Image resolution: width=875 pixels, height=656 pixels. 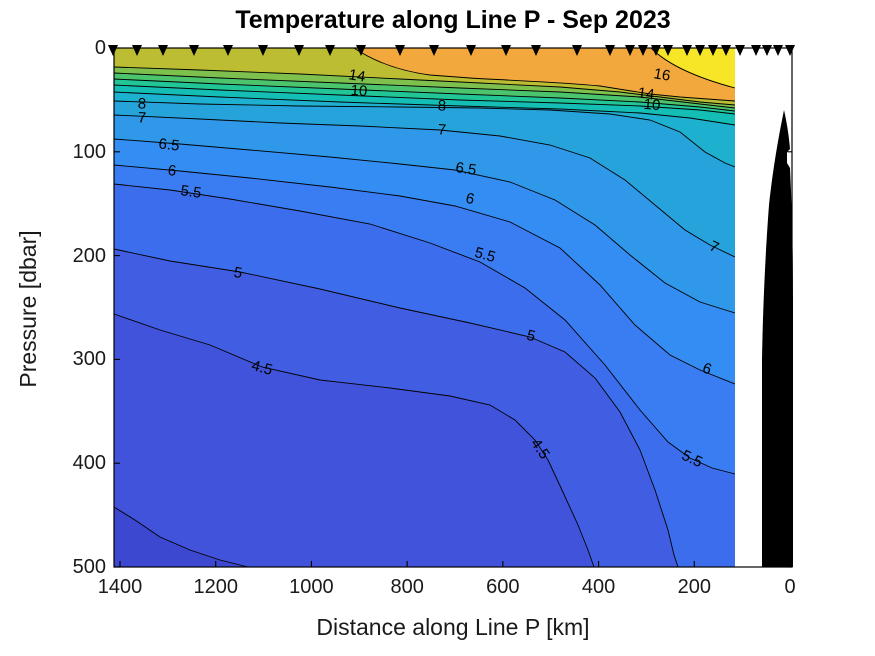 I want to click on y-tick-label-200: 200, so click(x=89, y=255).